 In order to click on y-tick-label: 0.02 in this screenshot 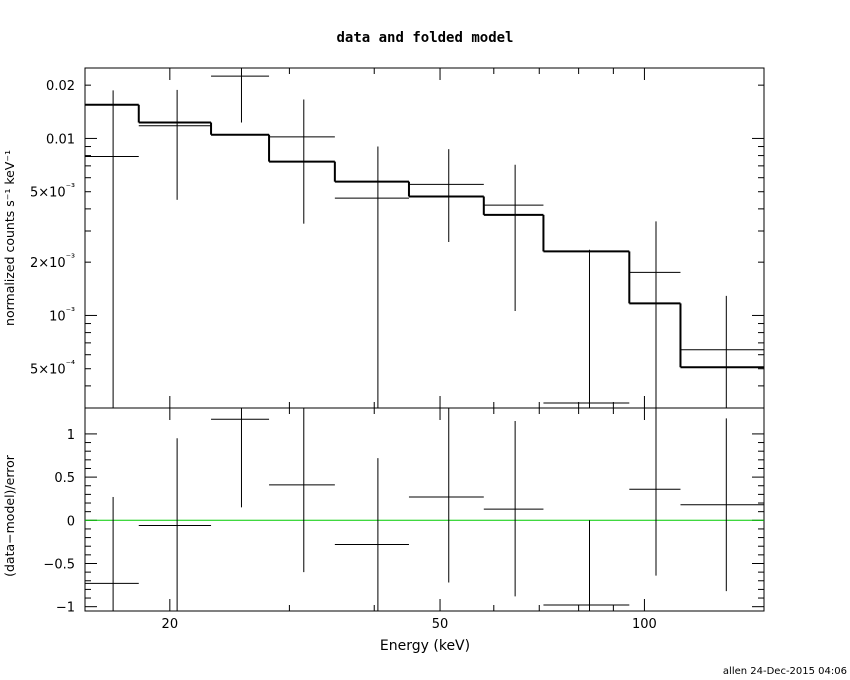, I will do `click(60, 86)`.